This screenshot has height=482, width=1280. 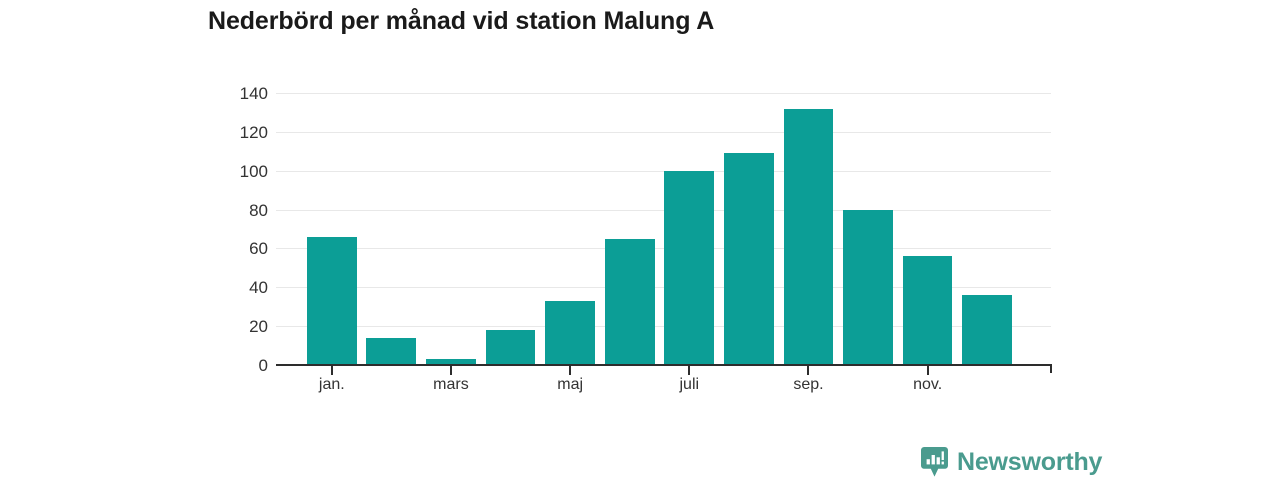 I want to click on y-axis-tick-label: 40, so click(x=258, y=288).